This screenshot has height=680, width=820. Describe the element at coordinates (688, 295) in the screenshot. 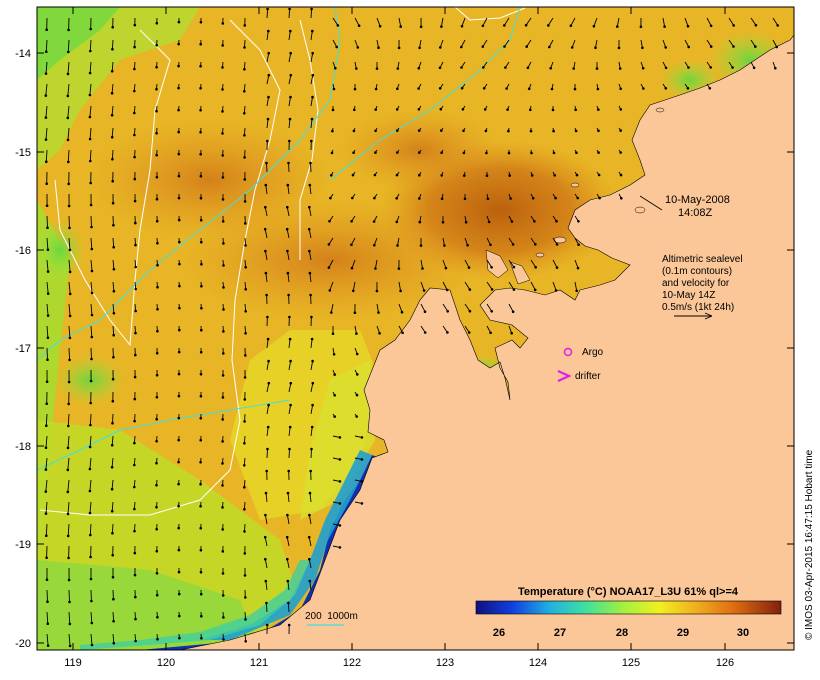

I see `velocity-note-line-4: 10-May 14Z` at that location.